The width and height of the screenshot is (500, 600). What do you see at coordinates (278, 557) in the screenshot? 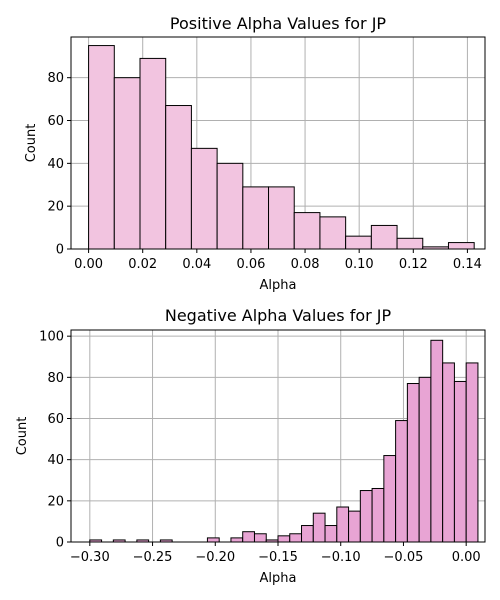
I see `x-tick-label: −0.15` at bounding box center [278, 557].